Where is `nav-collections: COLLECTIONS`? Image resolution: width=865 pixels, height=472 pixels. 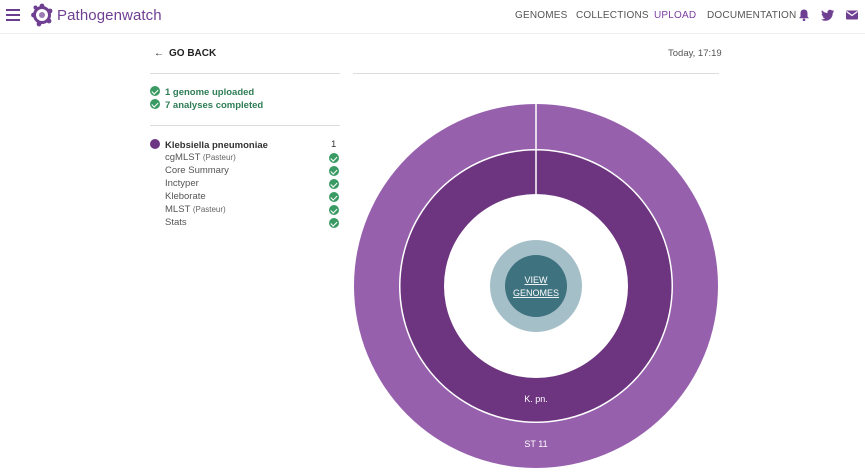
nav-collections: COLLECTIONS is located at coordinates (612, 15).